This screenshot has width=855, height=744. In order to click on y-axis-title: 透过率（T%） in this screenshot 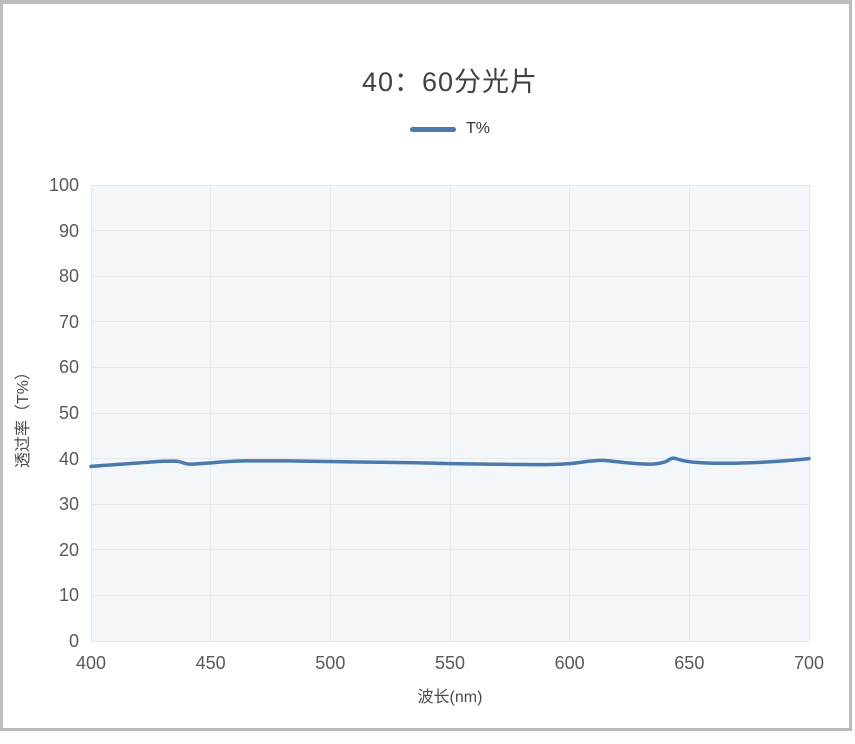, I will do `click(23, 416)`.